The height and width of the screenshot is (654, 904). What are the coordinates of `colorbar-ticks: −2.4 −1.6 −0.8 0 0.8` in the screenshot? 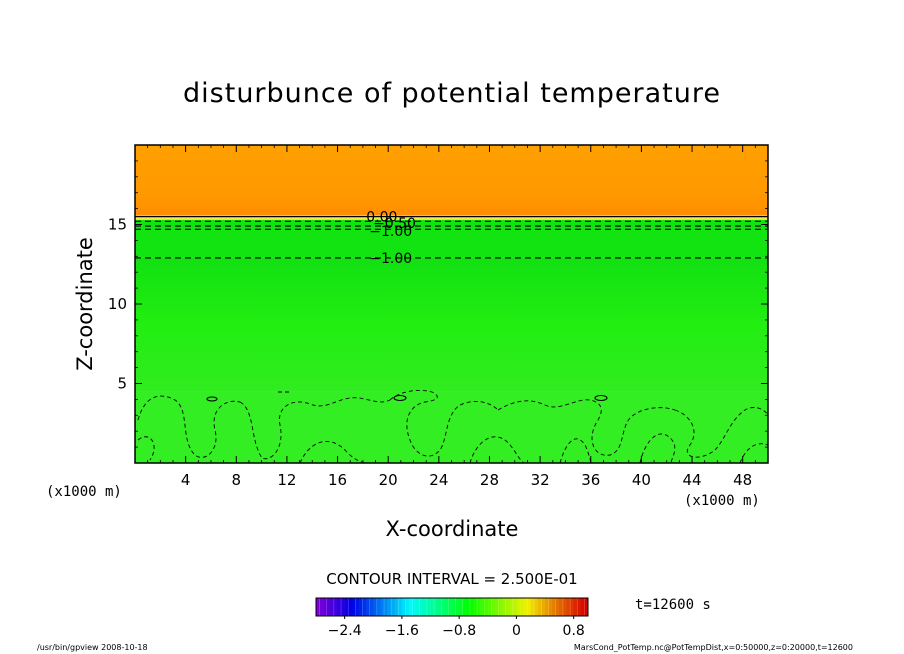 It's located at (456, 627).